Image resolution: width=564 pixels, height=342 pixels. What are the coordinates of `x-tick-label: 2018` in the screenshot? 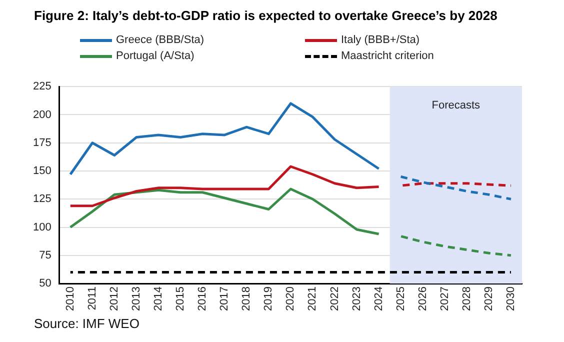 It's located at (246, 299).